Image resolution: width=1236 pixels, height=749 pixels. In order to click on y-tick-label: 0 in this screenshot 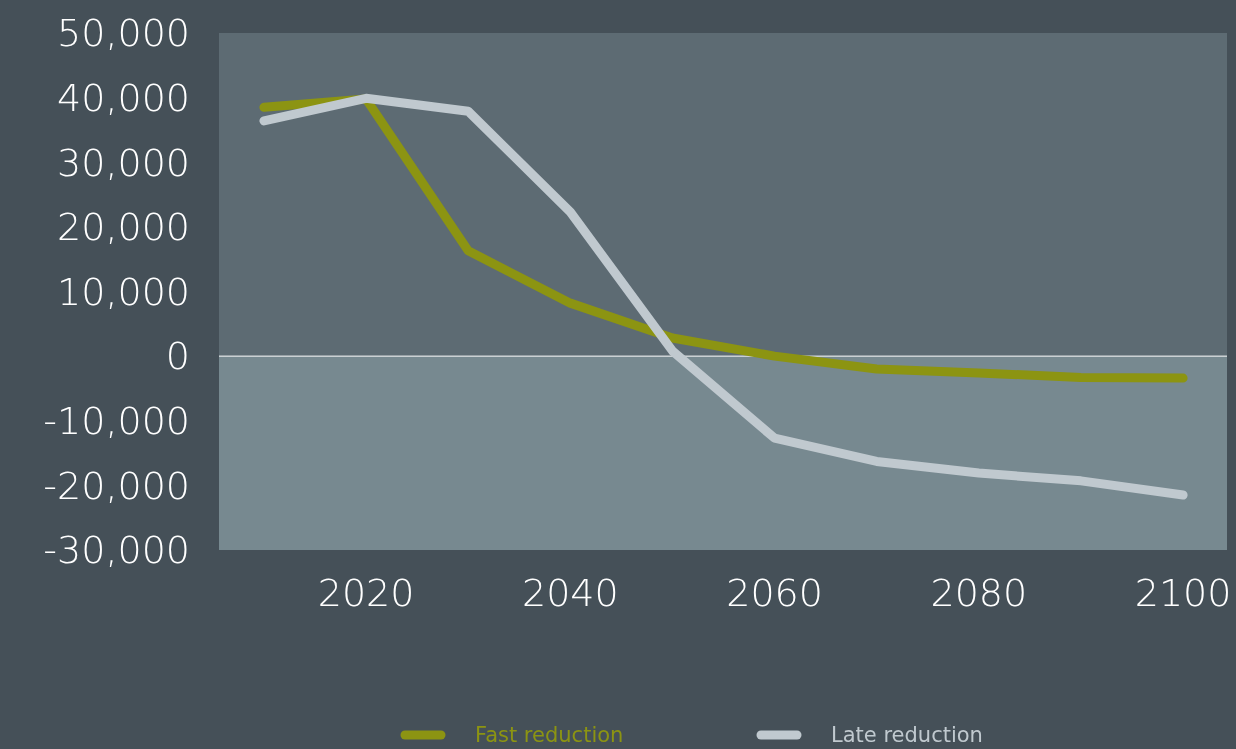, I will do `click(177, 356)`.